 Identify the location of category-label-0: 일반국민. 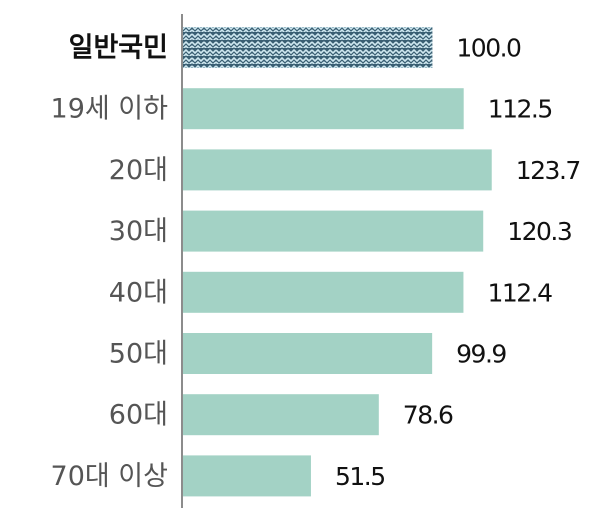
(118, 48).